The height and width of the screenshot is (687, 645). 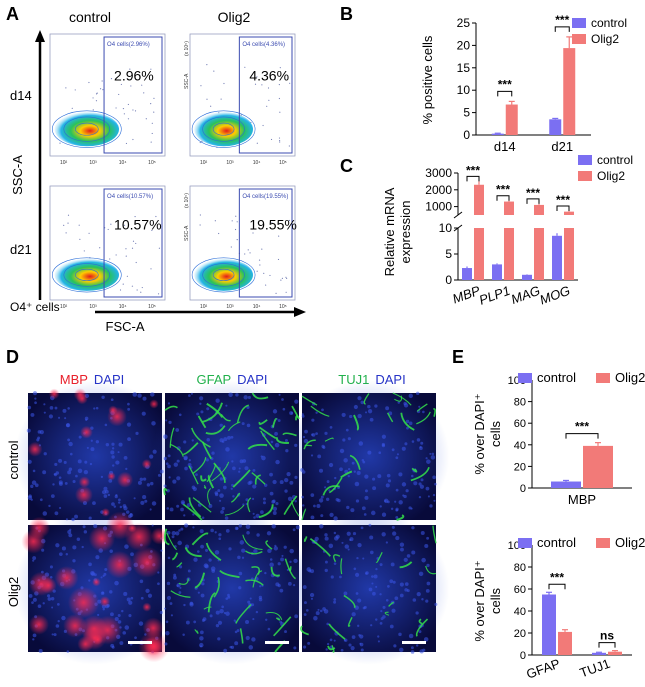 What do you see at coordinates (464, 45) in the screenshot?
I see `y-tick-label: 20` at bounding box center [464, 45].